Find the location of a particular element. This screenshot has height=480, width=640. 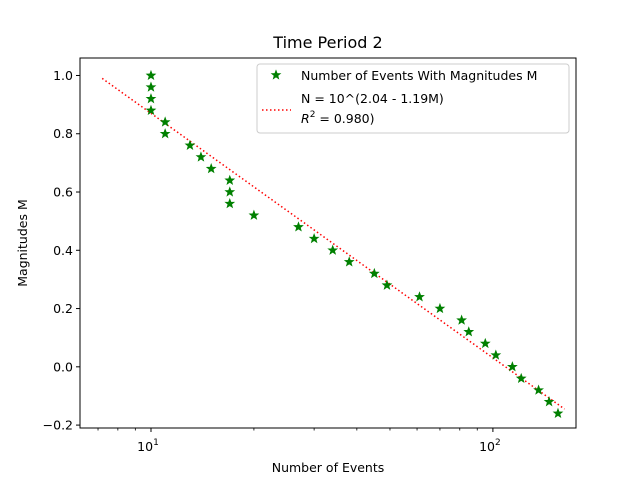

y-axis-ticks: −0.2 0.0 0.2 0.4 0.6 0.8 1.0 is located at coordinates (61, 250).